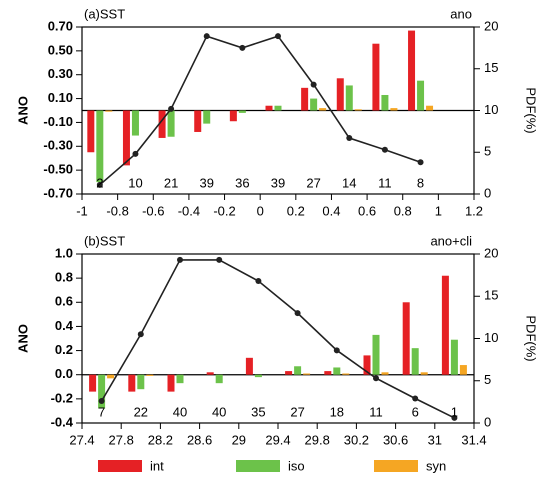 The width and height of the screenshot is (550, 484). Describe the element at coordinates (60, 49) in the screenshot. I see `y-tick-label: 0.50` at that location.